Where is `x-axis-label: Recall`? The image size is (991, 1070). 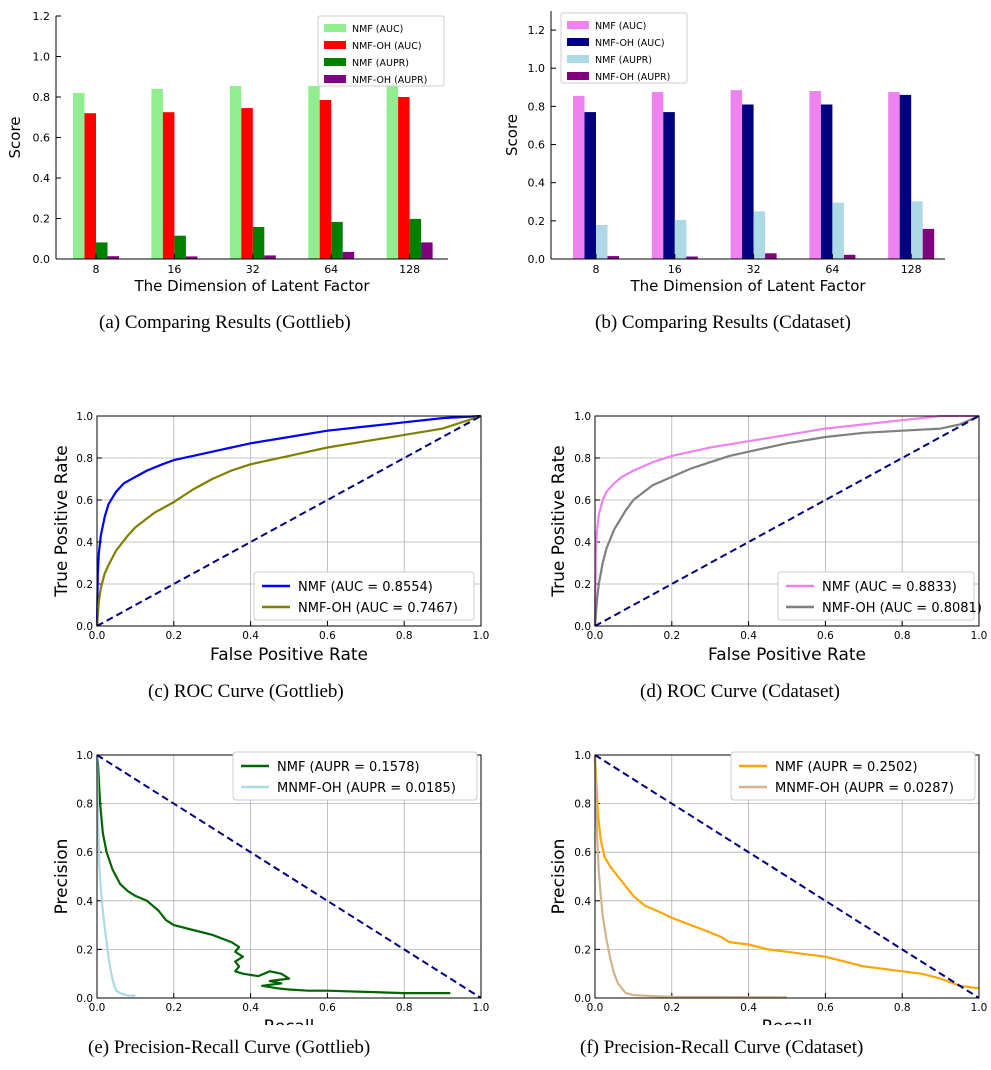 x-axis-label: Recall is located at coordinates (787, 1021).